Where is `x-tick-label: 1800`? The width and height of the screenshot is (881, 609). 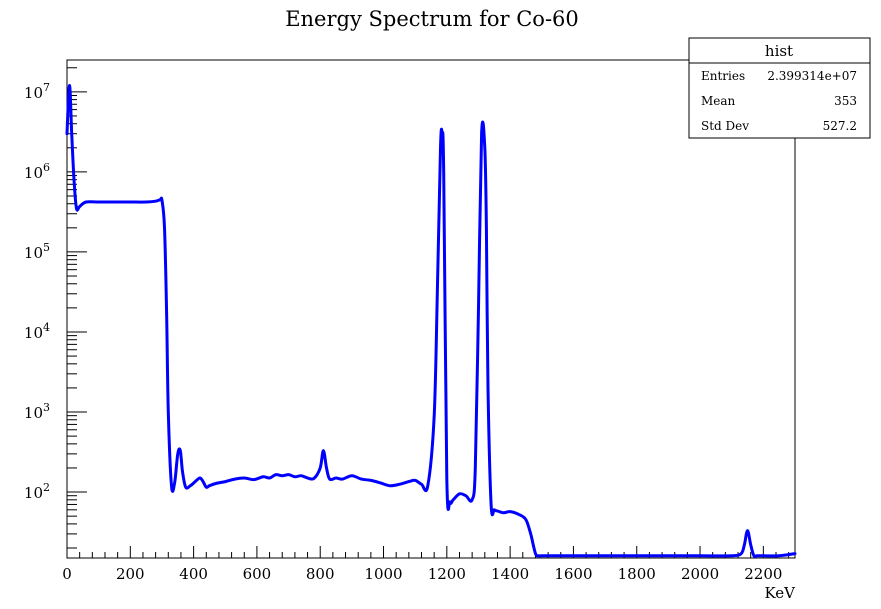
x-tick-label: 1800 is located at coordinates (637, 574).